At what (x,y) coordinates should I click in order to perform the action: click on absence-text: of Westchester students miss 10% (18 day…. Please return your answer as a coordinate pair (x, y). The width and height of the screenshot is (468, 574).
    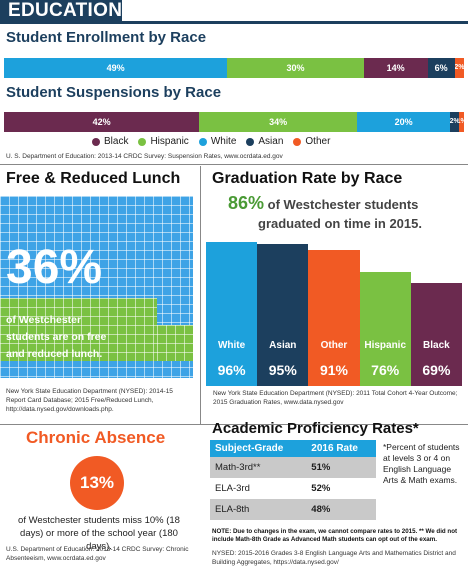
    Looking at the image, I should click on (99, 533).